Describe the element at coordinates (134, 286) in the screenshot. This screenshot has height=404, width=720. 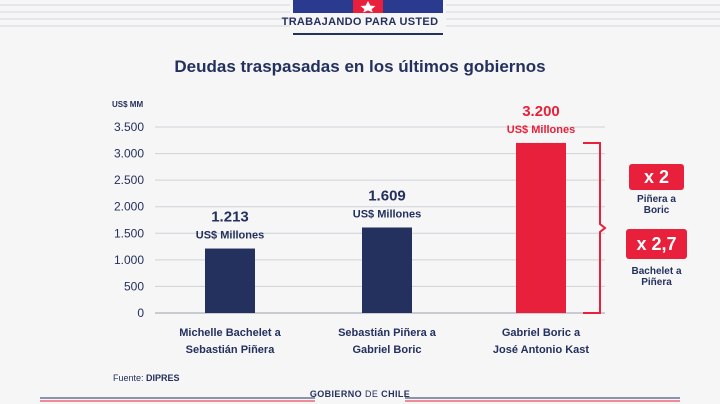
I see `y-tick-label: 500` at that location.